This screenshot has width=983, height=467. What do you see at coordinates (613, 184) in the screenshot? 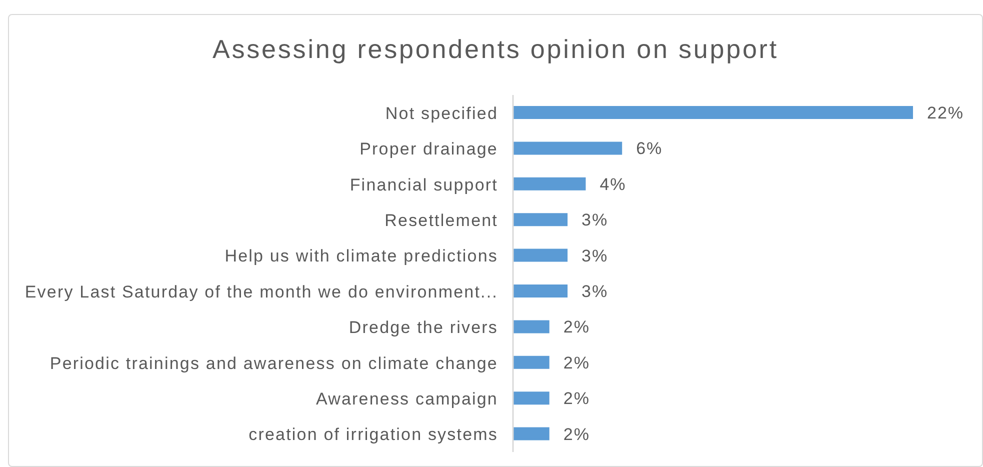
I see `data-label: 4%` at bounding box center [613, 184].